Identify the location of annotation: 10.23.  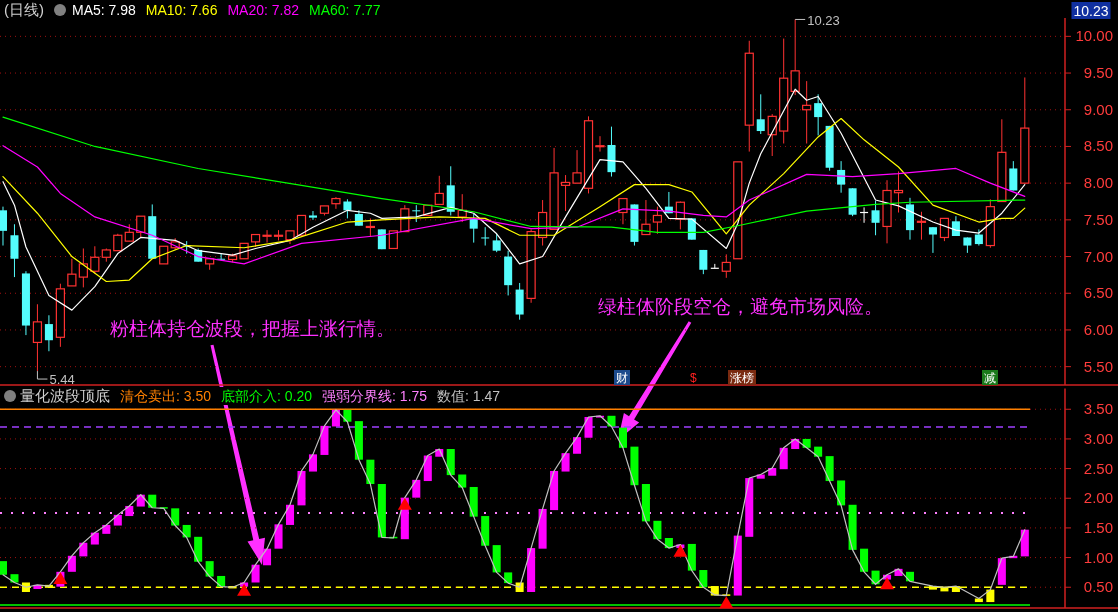
(823, 21).